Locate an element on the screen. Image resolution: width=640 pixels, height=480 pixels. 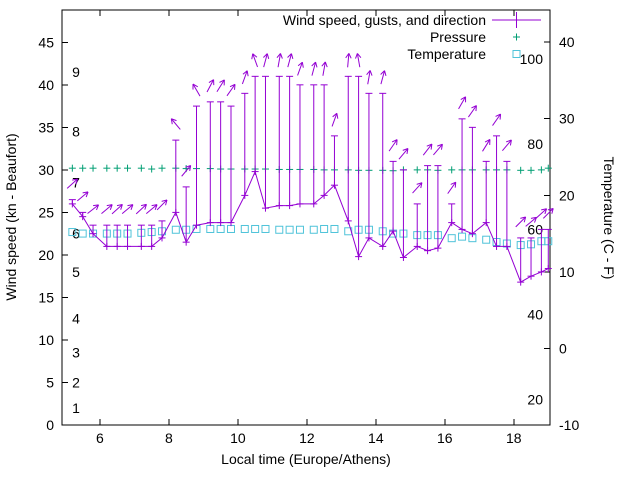
y-right-tick-label: 20 is located at coordinates (567, 195).